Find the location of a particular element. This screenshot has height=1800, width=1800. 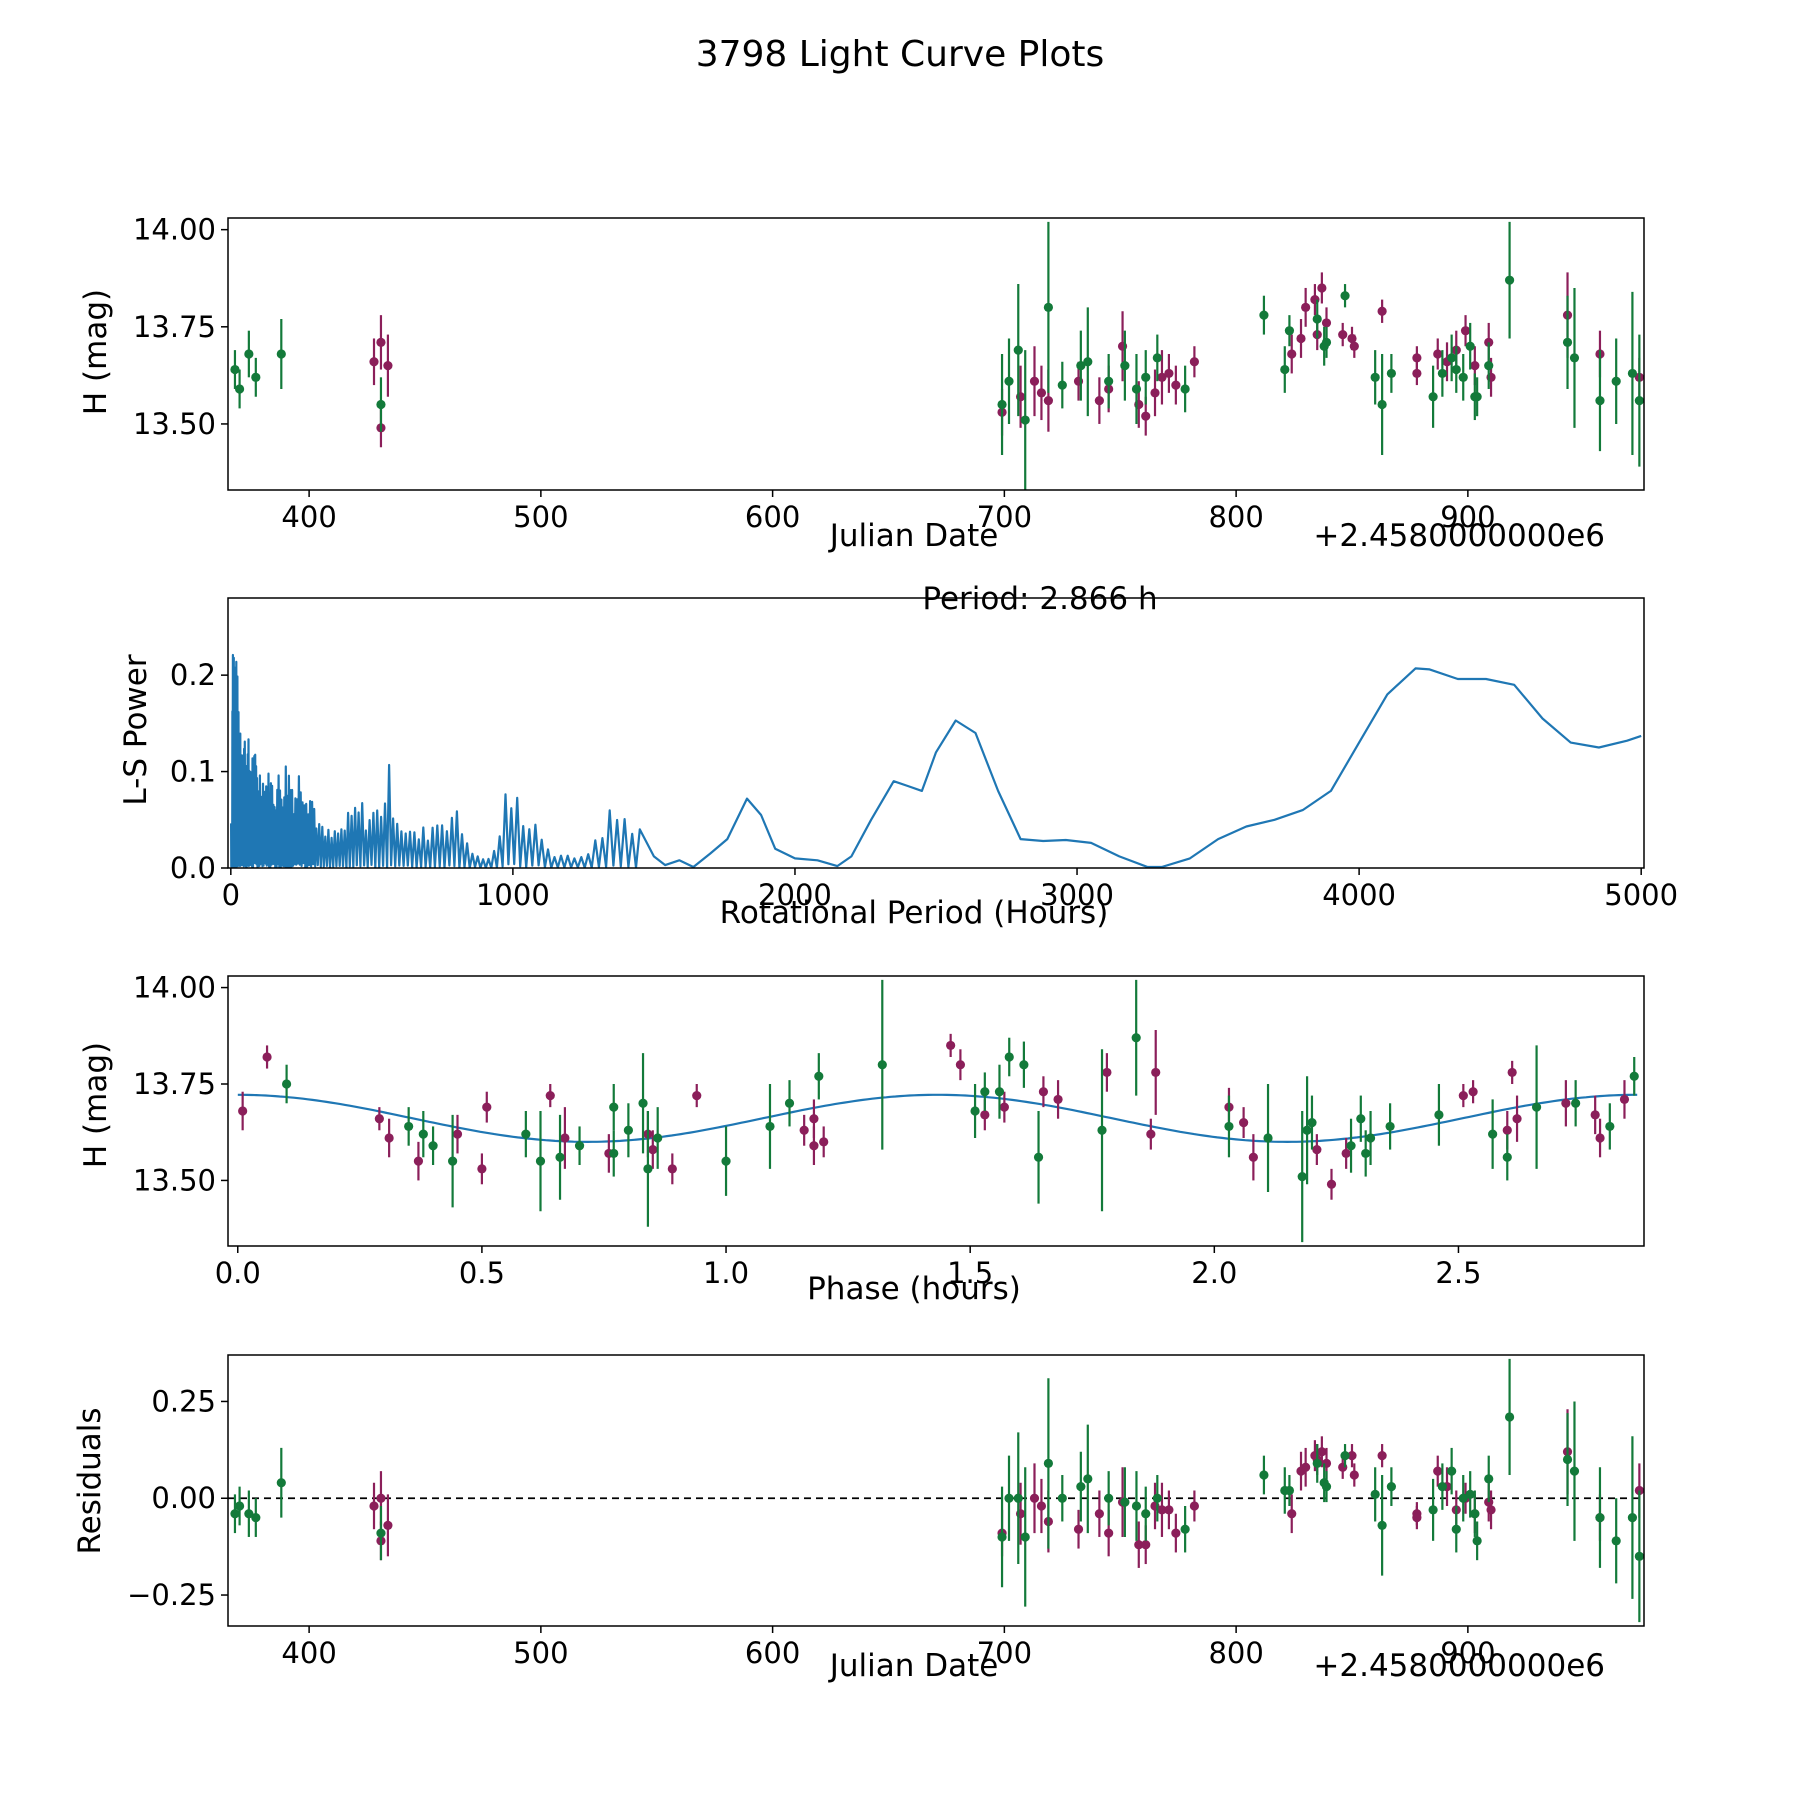

lightcurve-series-b is located at coordinates (937, 355).